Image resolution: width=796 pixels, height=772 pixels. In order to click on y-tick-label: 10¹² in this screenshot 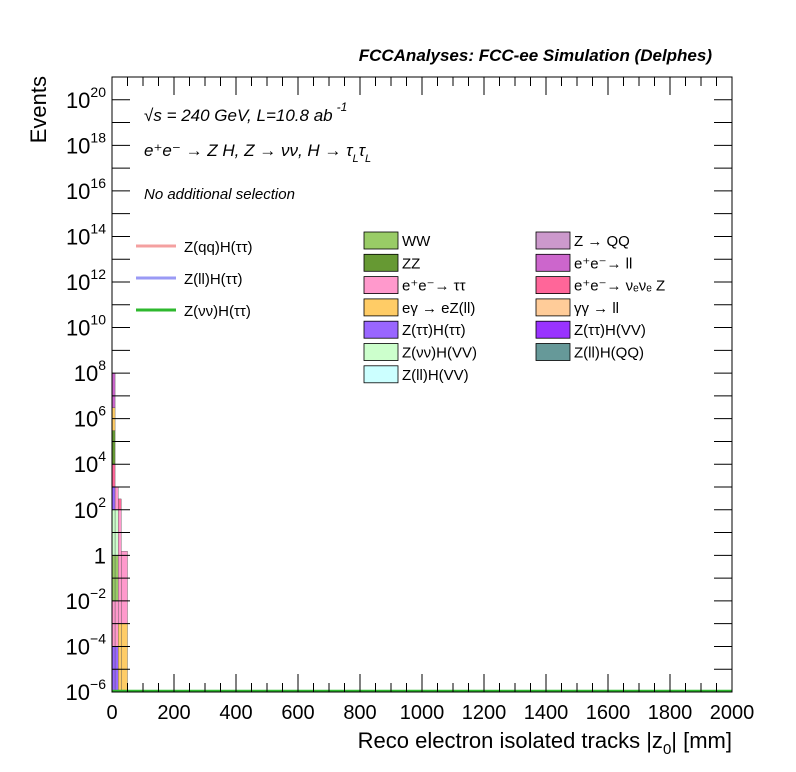, I will do `click(86, 280)`.